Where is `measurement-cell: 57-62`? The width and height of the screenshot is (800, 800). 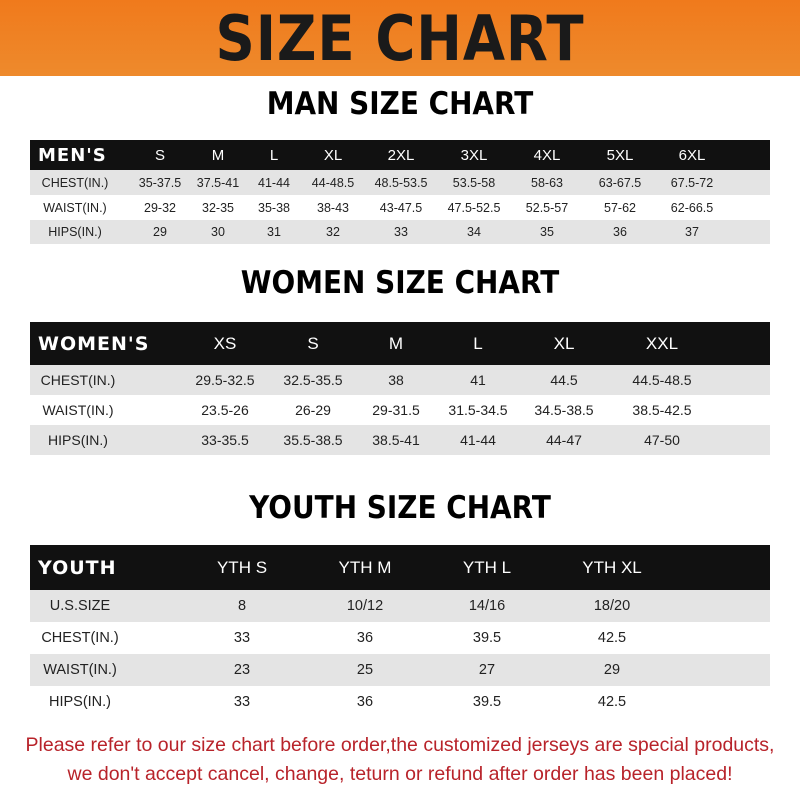 measurement-cell: 57-62 is located at coordinates (620, 207).